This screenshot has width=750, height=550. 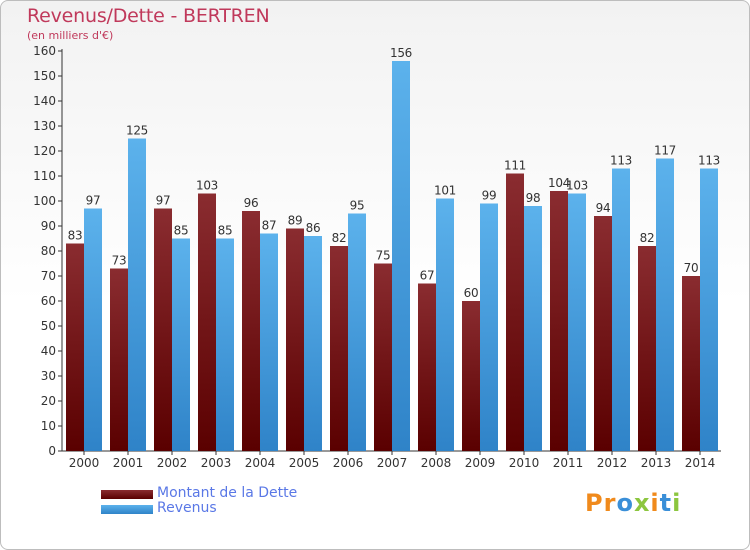 What do you see at coordinates (577, 186) in the screenshot?
I see `revenue-bar-value-label: 103` at bounding box center [577, 186].